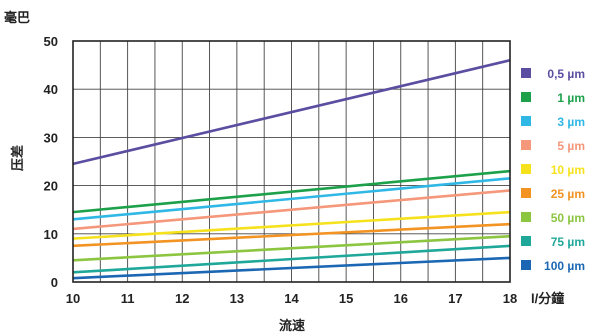 The height and width of the screenshot is (336, 590). What do you see at coordinates (564, 266) in the screenshot?
I see `legend-label: 100 µm` at bounding box center [564, 266].